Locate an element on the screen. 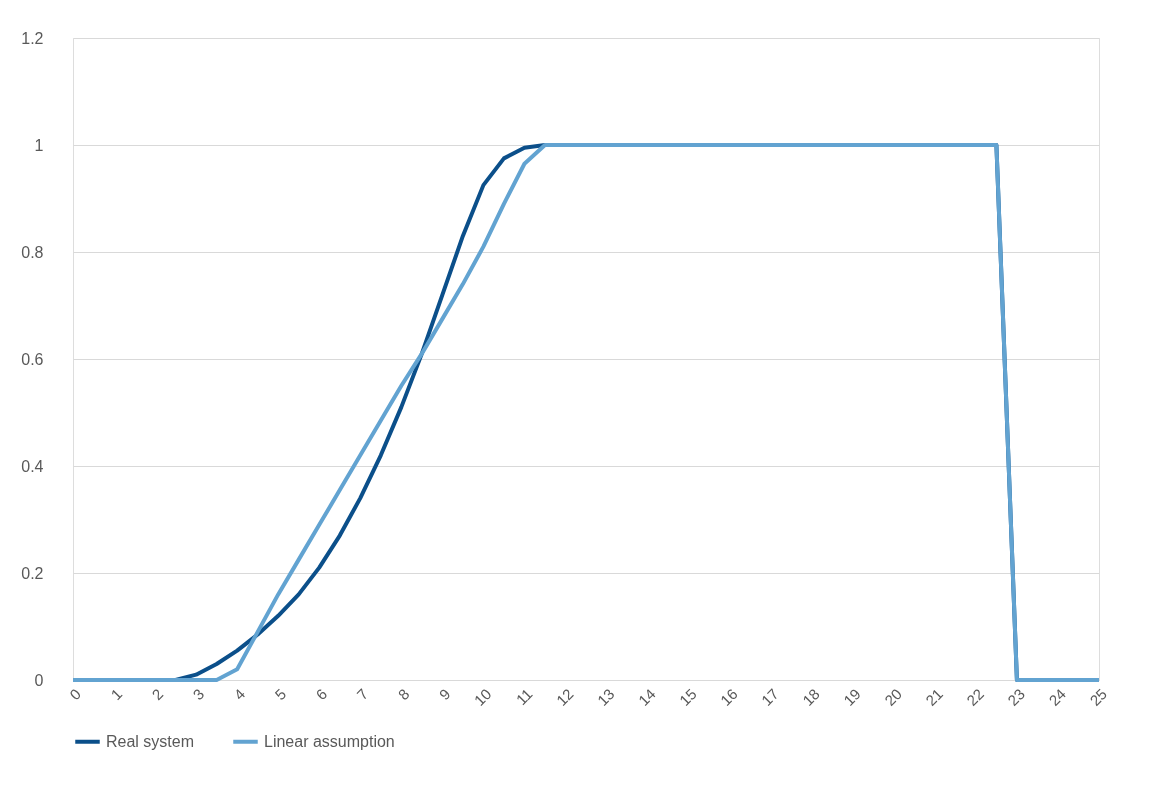 The image size is (1169, 789). x-tick-label: 11 is located at coordinates (524, 697).